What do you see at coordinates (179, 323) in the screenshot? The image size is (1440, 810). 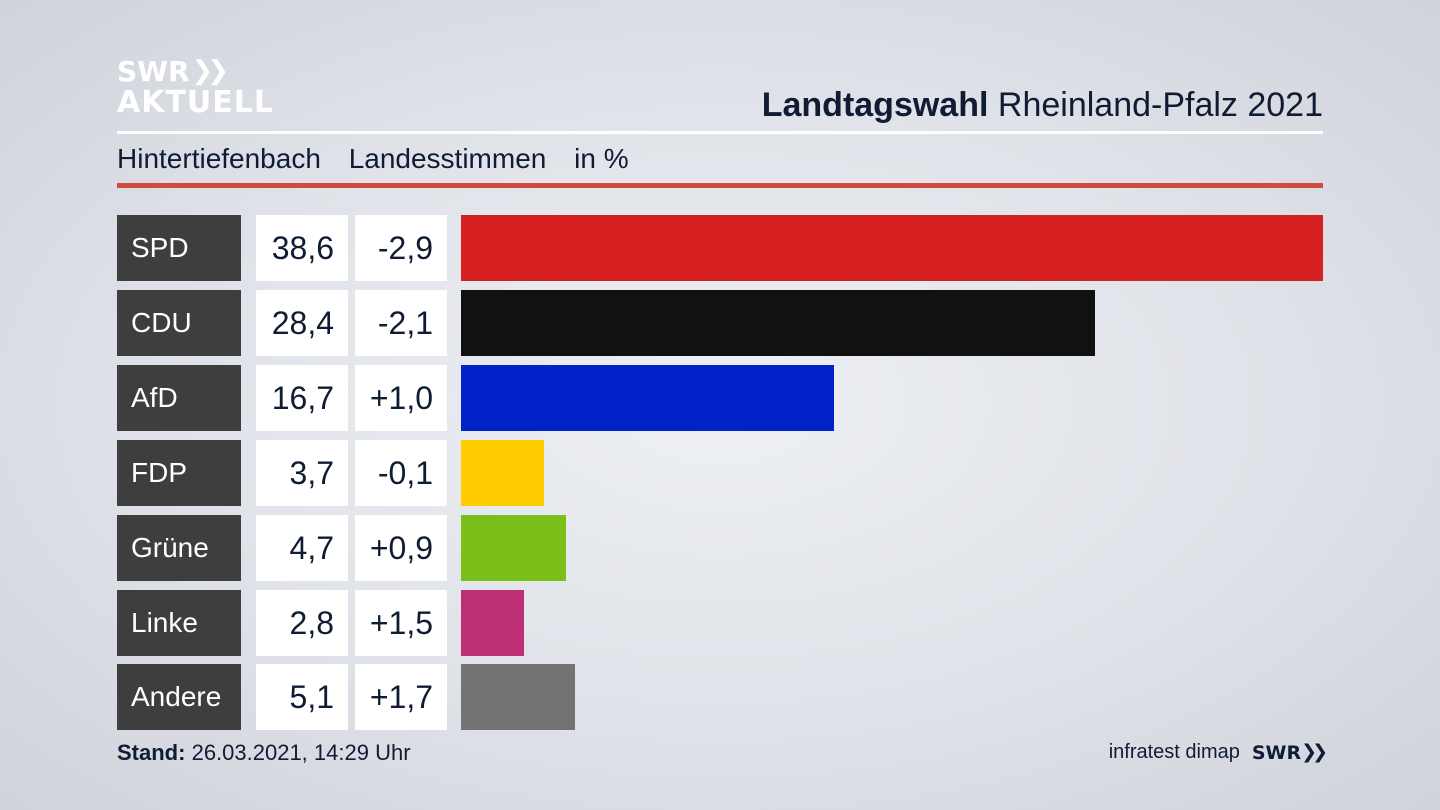 I see `party-label: CDU` at bounding box center [179, 323].